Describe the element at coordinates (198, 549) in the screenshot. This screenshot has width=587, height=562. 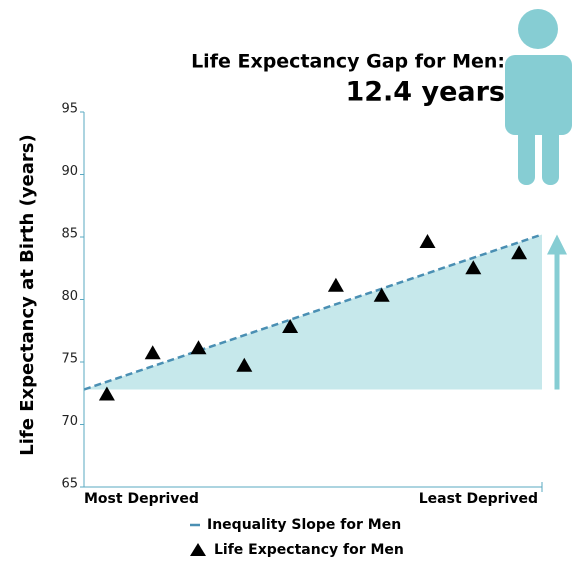
I see `legend-triangle` at that location.